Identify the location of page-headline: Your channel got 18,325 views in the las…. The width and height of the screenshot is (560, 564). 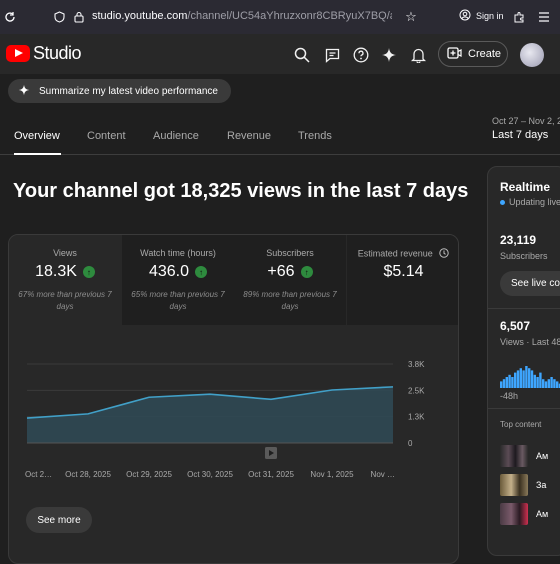
(240, 191).